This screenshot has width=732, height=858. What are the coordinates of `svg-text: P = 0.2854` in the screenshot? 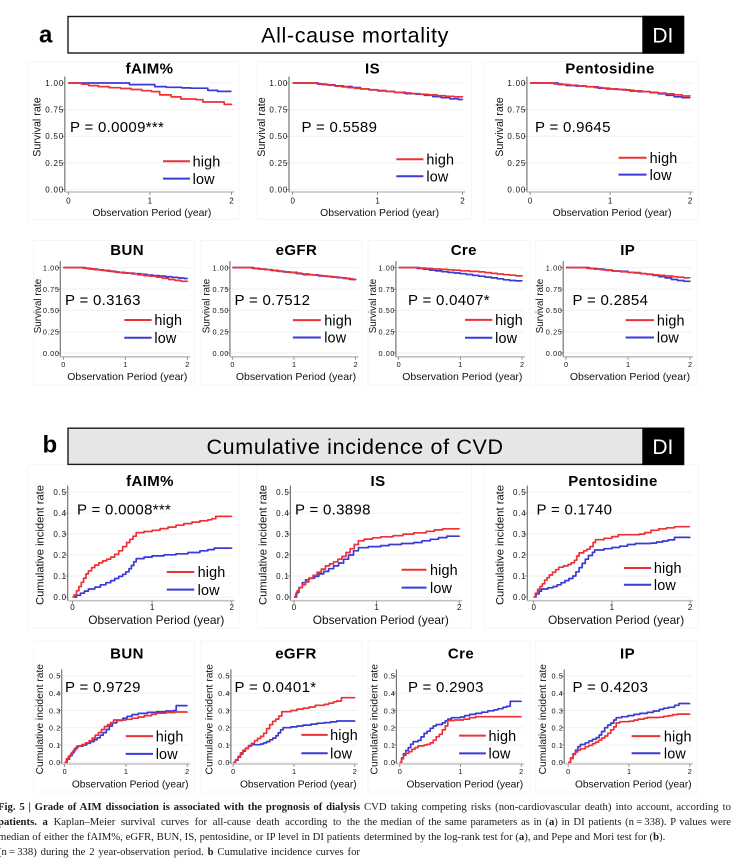 It's located at (611, 300).